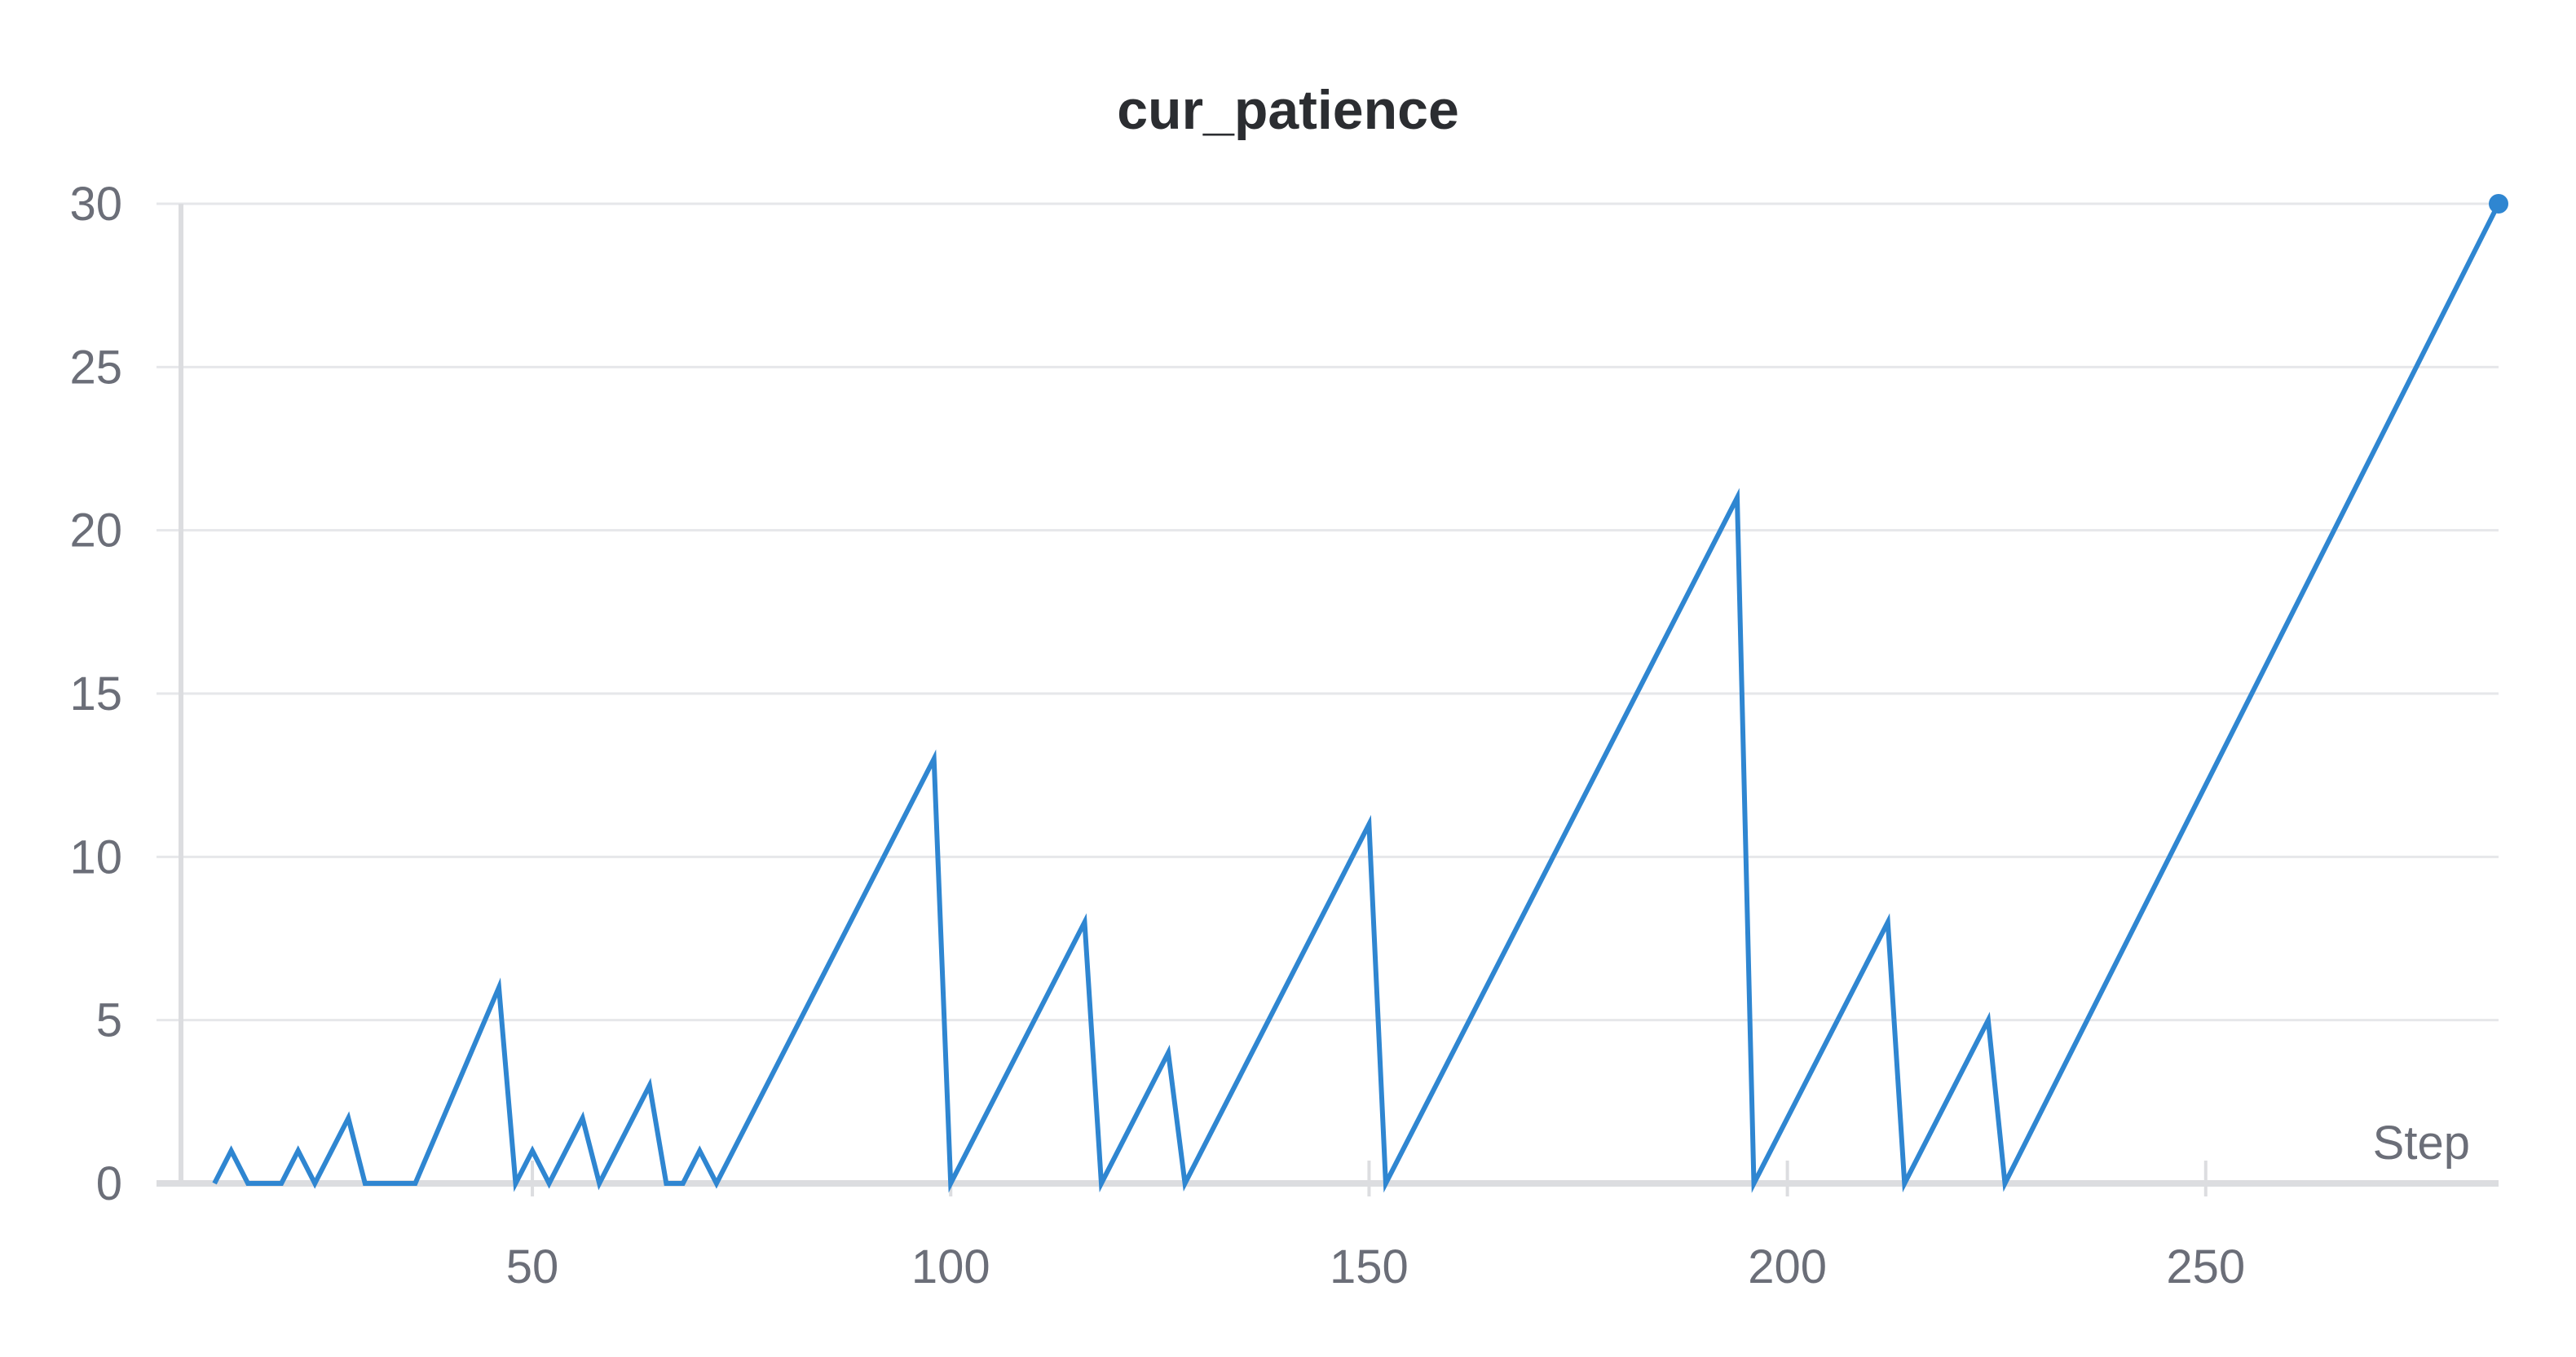  I want to click on series-end-point, so click(2498, 204).